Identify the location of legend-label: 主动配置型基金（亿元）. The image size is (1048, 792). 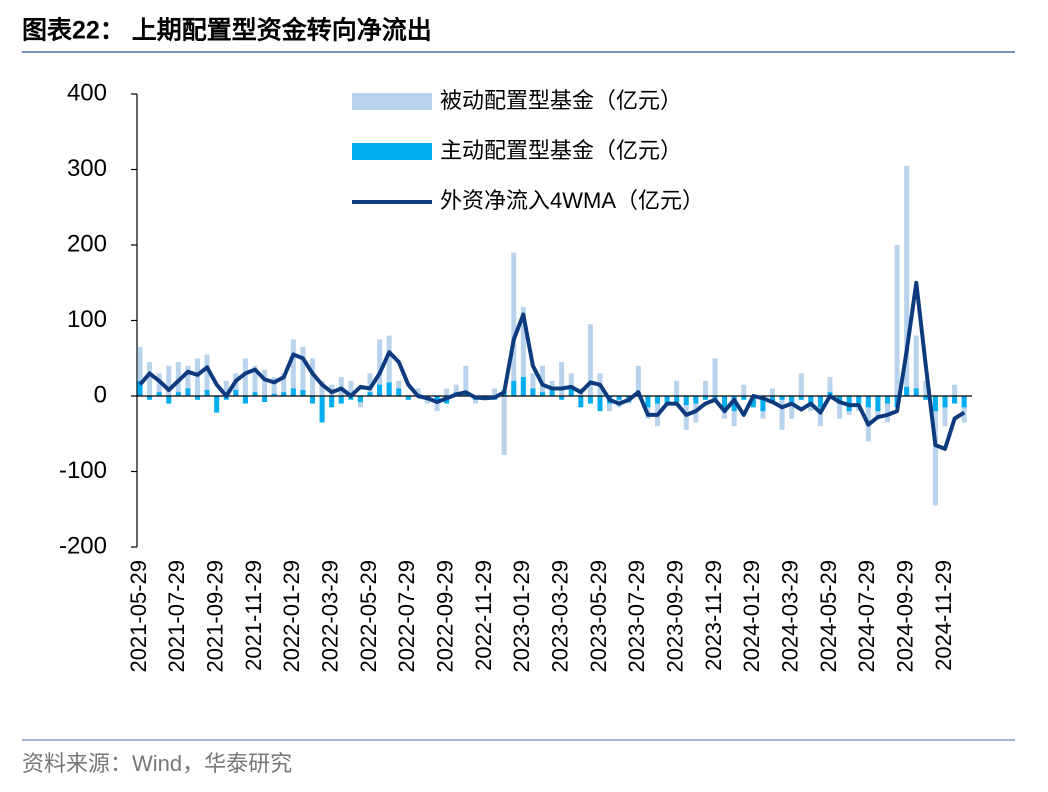
(561, 150).